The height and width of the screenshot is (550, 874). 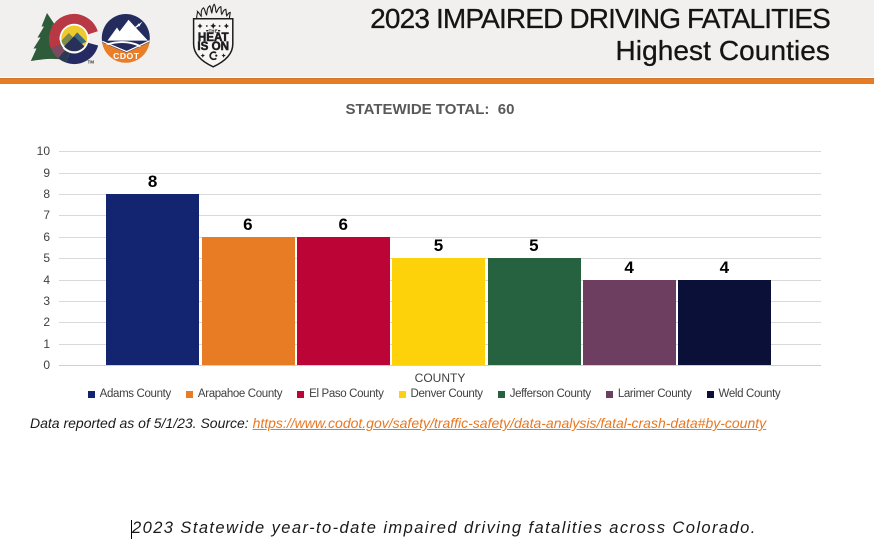 I want to click on svg-text: THE, so click(x=213, y=30).